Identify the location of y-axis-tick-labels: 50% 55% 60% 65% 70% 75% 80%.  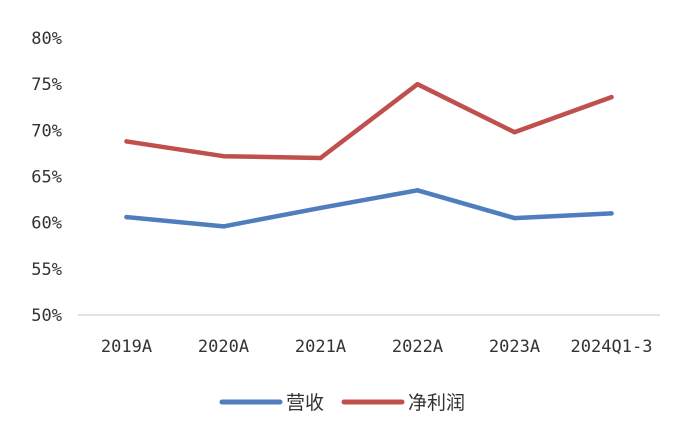
(46, 177).